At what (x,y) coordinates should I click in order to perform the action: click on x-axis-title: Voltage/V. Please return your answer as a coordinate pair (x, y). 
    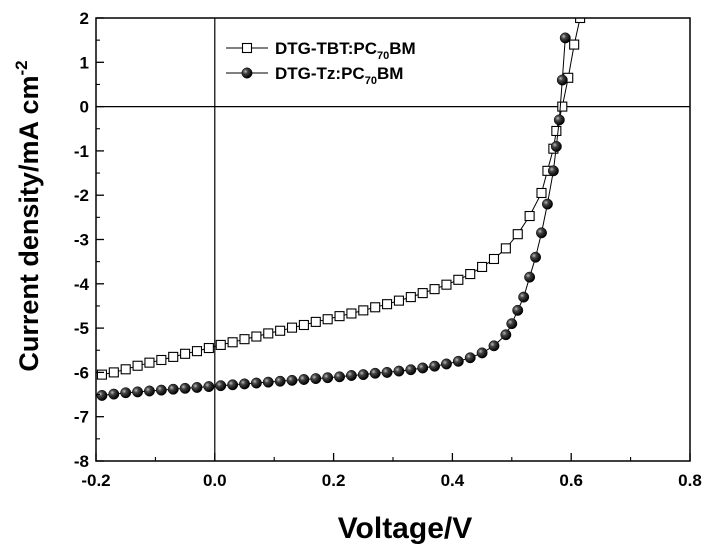
    Looking at the image, I should click on (405, 528).